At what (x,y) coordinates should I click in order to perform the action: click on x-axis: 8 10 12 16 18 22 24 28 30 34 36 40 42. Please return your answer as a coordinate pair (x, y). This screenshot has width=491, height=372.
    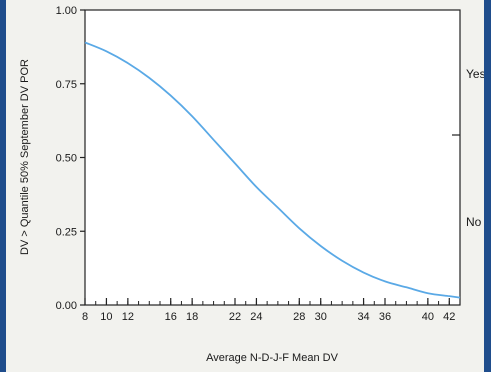
    Looking at the image, I should click on (271, 310).